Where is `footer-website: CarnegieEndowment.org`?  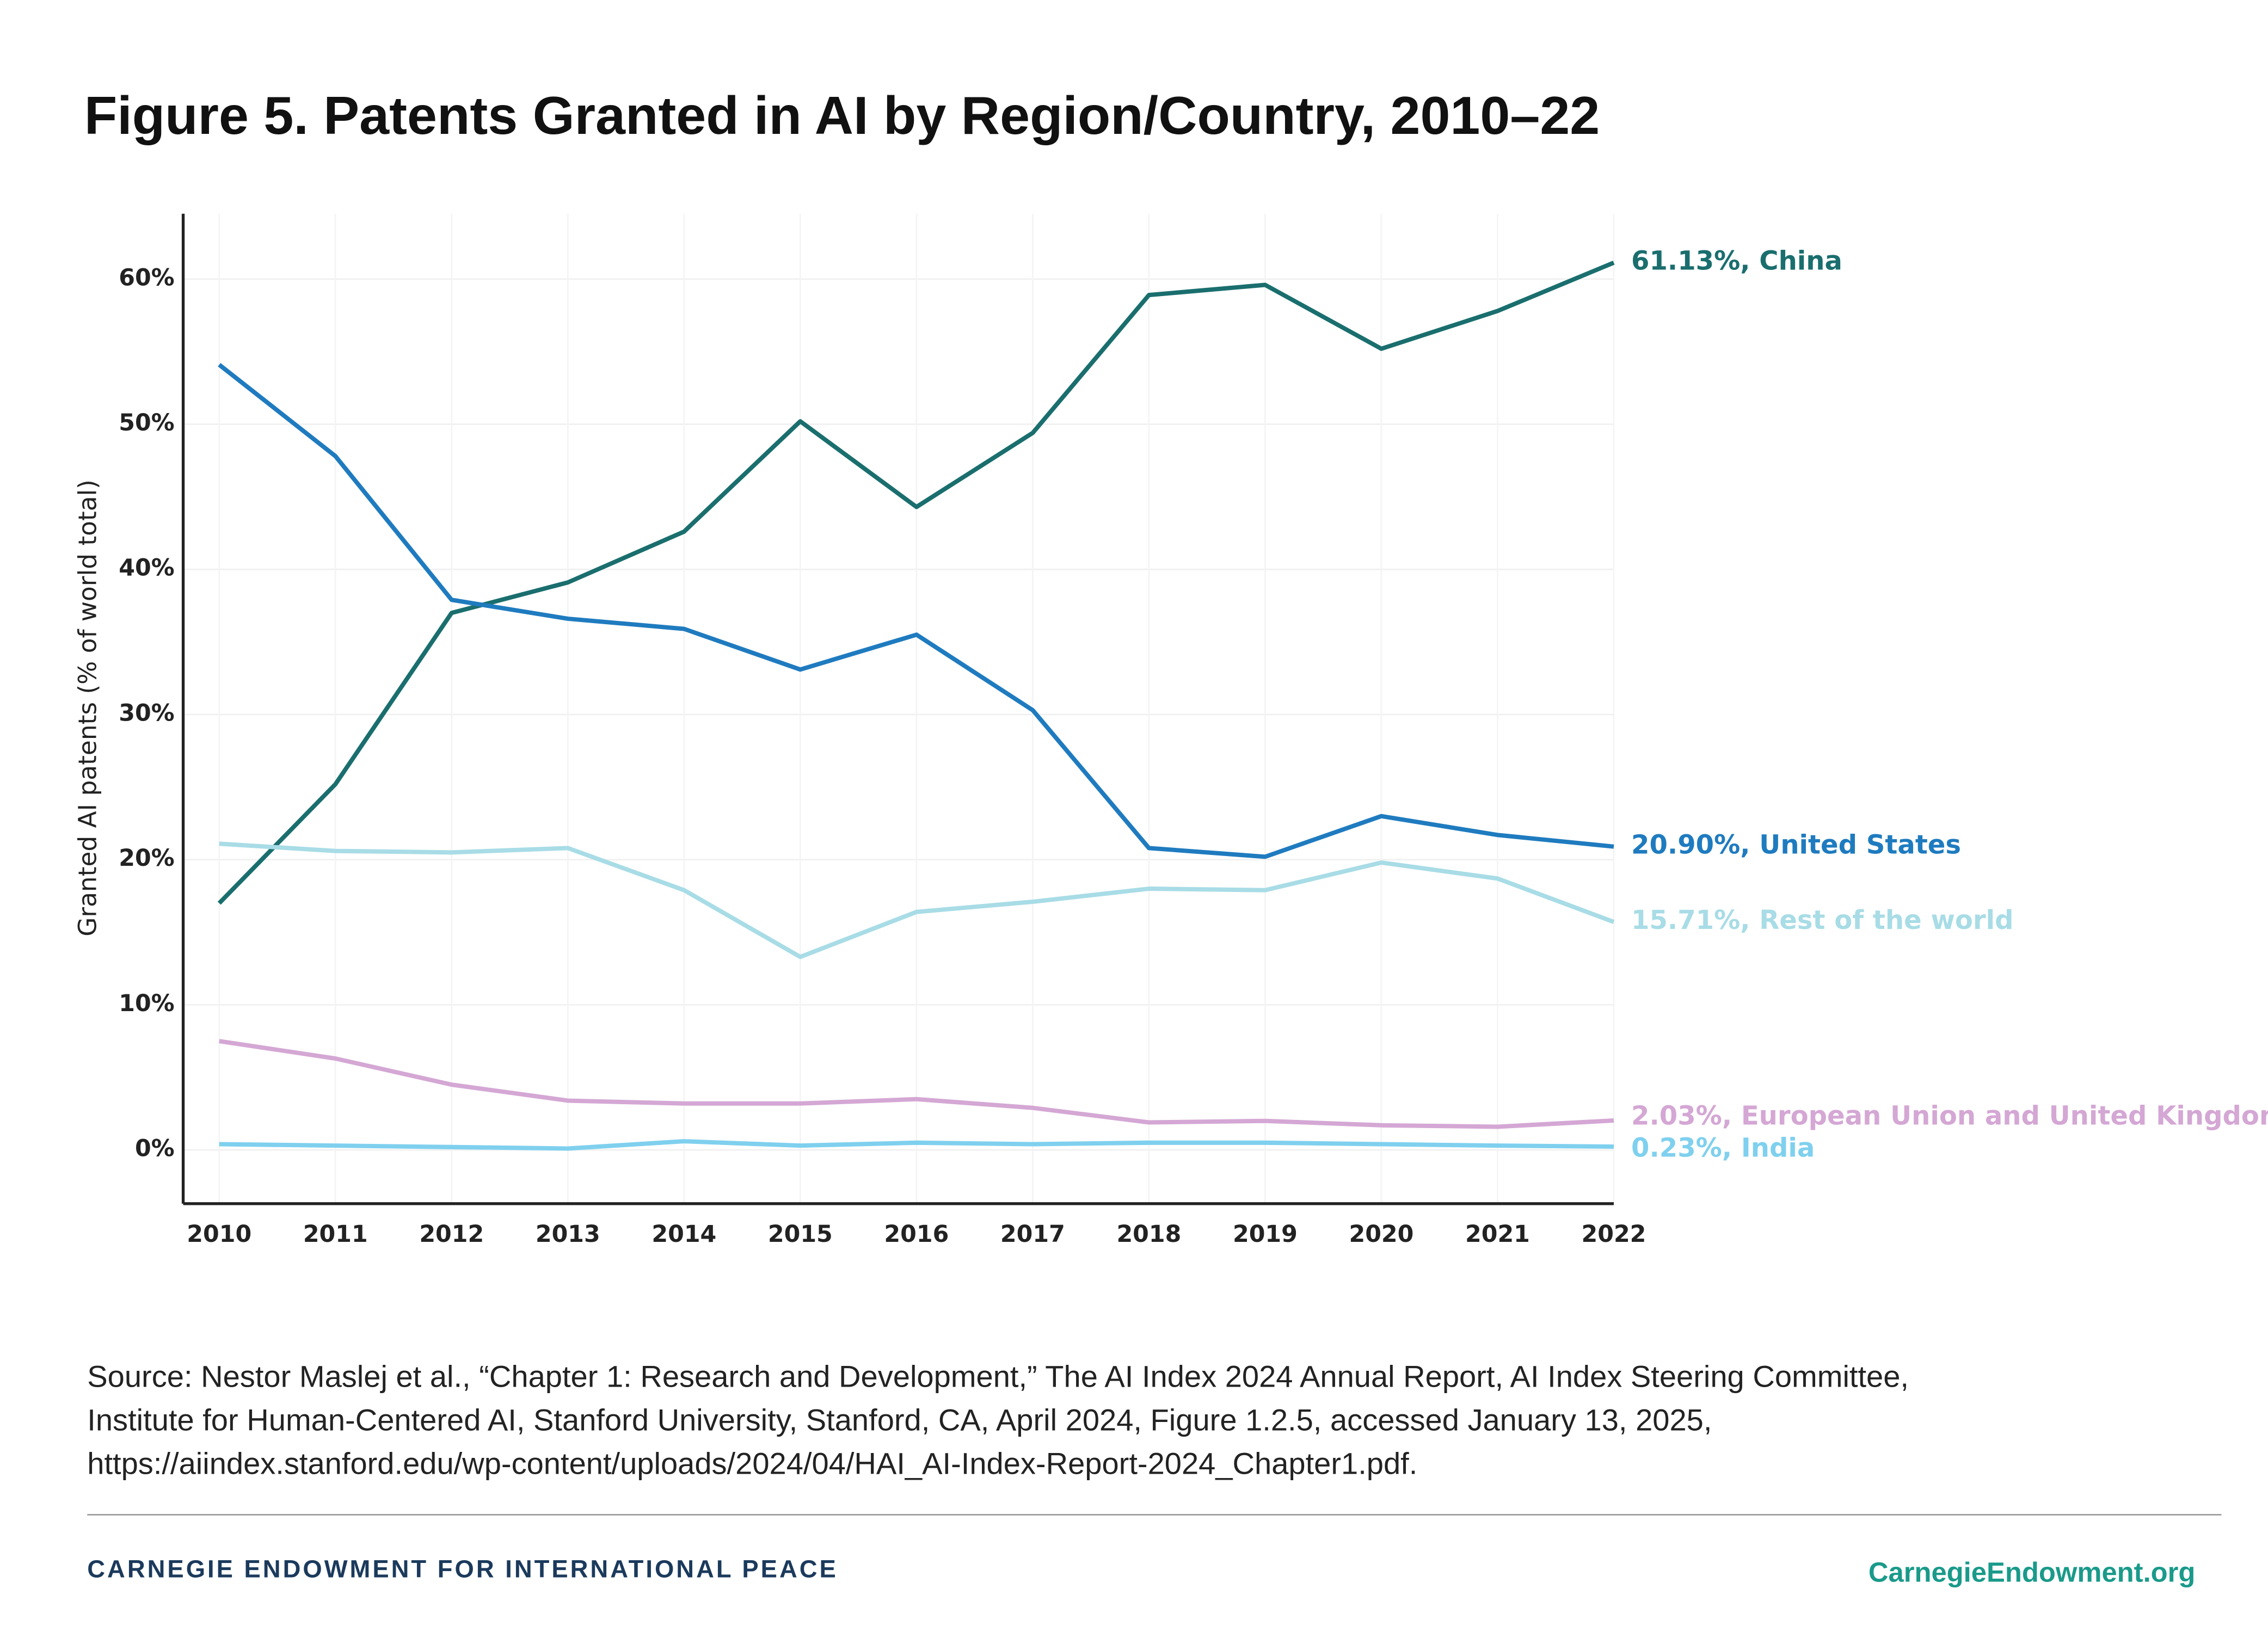 footer-website: CarnegieEndowment.org is located at coordinates (2032, 1571).